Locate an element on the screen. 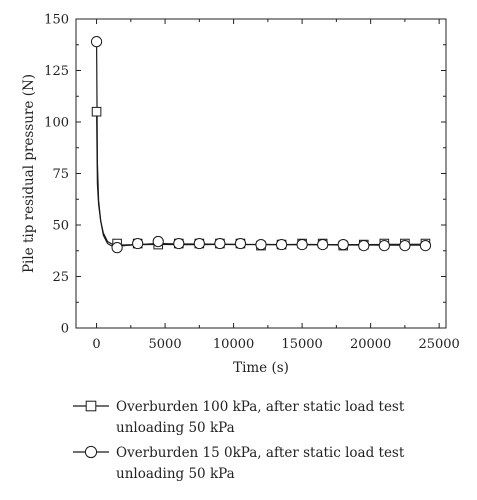 This screenshot has width=477, height=500. y-tick-label: 100 is located at coordinates (56, 123).